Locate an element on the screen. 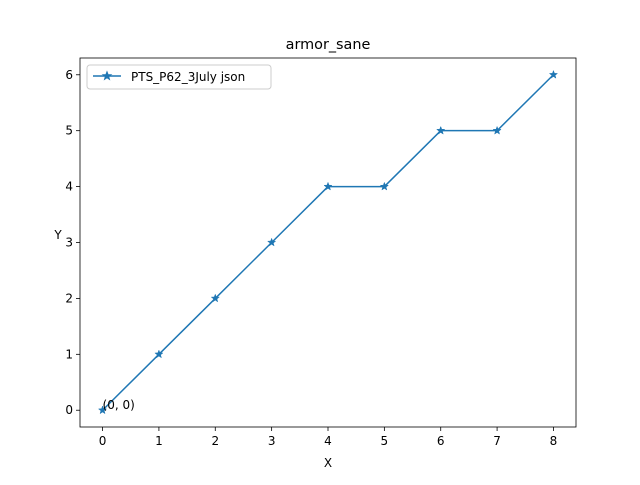 The width and height of the screenshot is (640, 485). y-tick-label: 1 is located at coordinates (69, 354).